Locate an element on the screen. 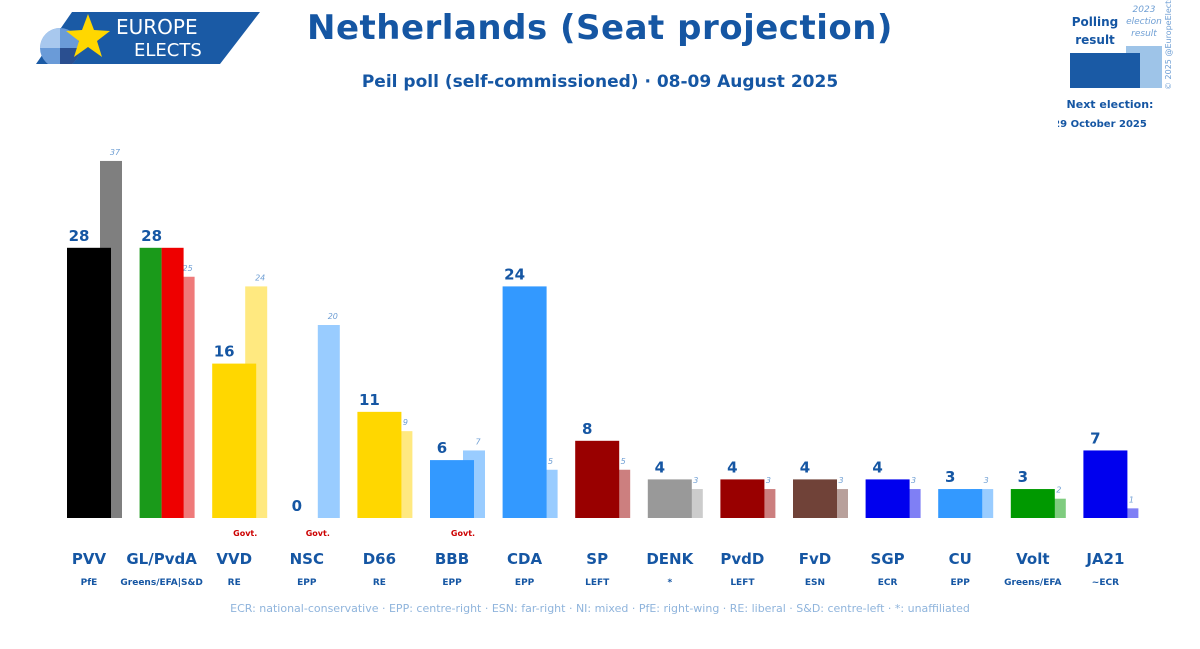  party-group-pvdd: LEFT is located at coordinates (742, 583).